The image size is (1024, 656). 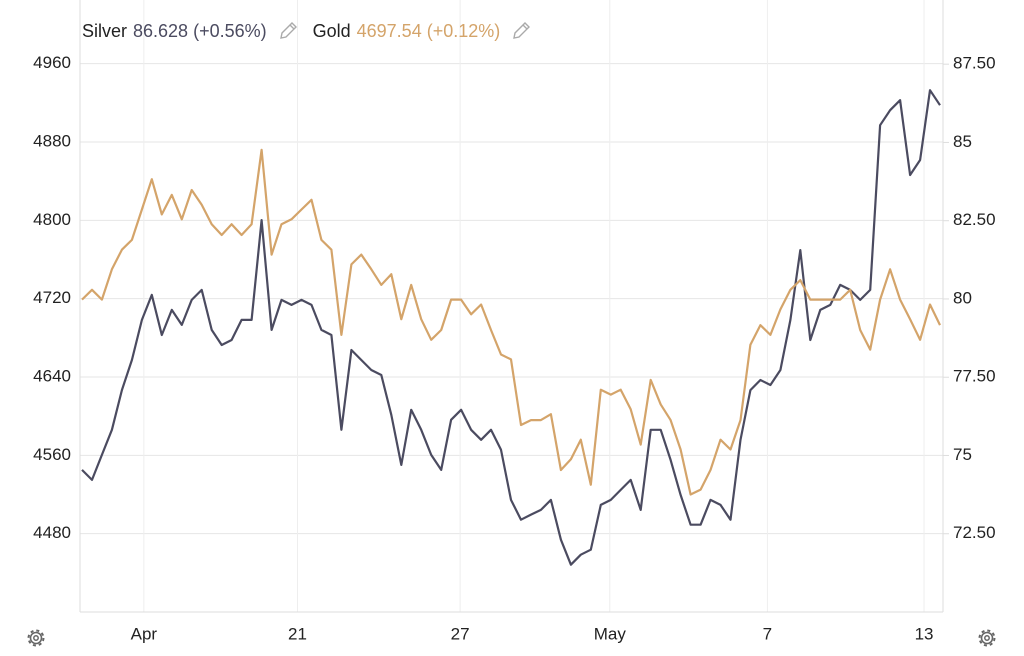 What do you see at coordinates (297, 633) in the screenshot?
I see `x-tick-label: 21` at bounding box center [297, 633].